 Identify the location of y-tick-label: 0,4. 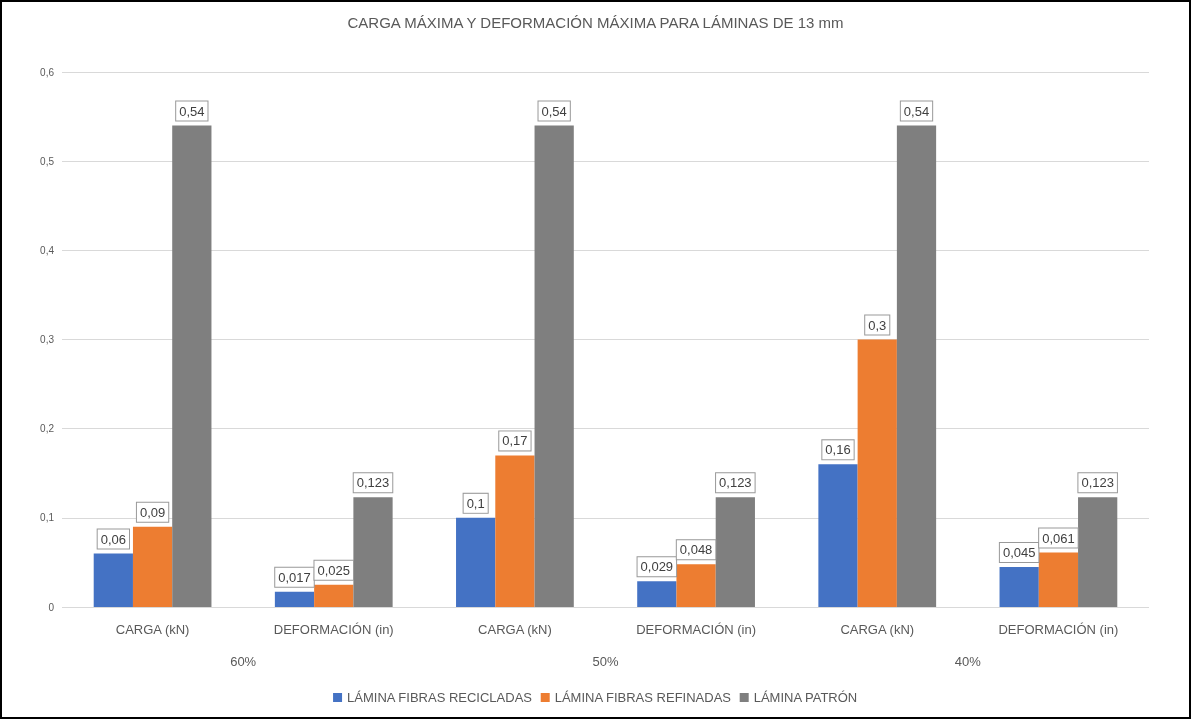
(47, 250).